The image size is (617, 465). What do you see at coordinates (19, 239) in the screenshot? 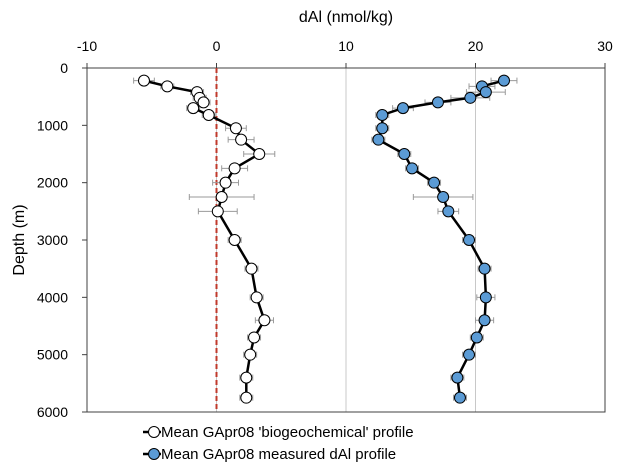
I see `y-axis-title: Depth (m)` at bounding box center [19, 239].